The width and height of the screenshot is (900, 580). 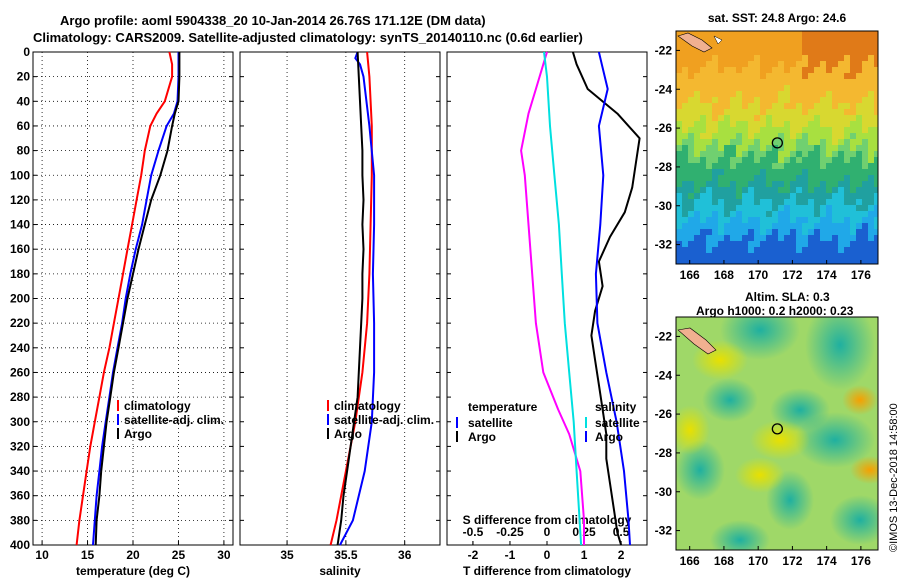 What do you see at coordinates (777, 147) in the screenshot?
I see `sst-field` at bounding box center [777, 147].